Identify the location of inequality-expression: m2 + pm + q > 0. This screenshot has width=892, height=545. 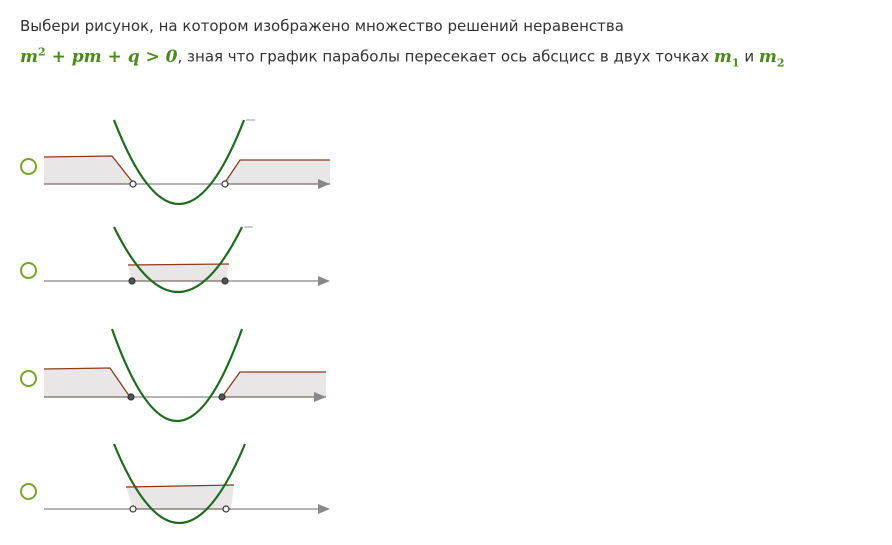
(99, 56).